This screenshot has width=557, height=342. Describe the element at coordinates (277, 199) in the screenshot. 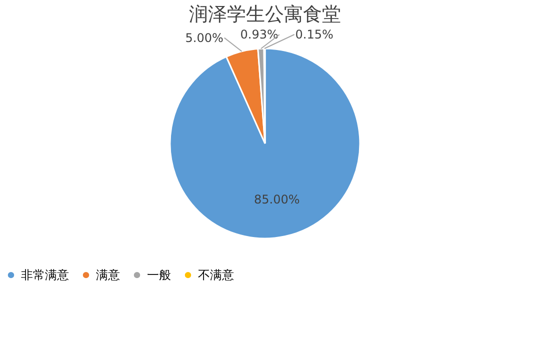

I see `data-label: 85.00%` at that location.